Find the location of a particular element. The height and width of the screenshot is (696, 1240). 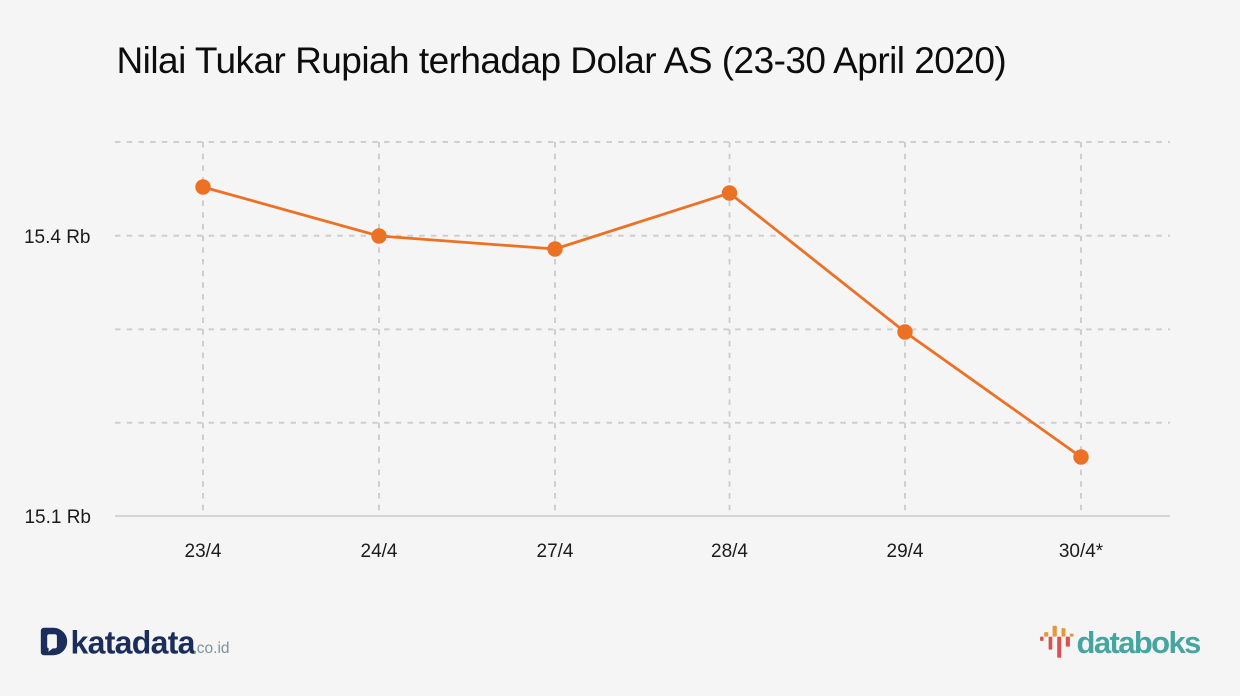

svg-text: .co.id is located at coordinates (211, 648).